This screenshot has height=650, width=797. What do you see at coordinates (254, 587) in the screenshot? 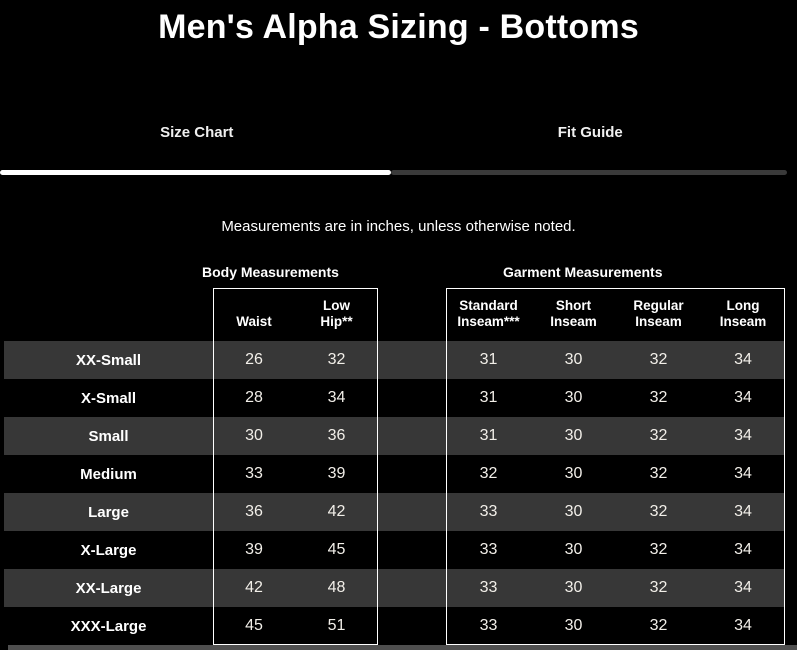
I see `waist-value: 42` at bounding box center [254, 587].